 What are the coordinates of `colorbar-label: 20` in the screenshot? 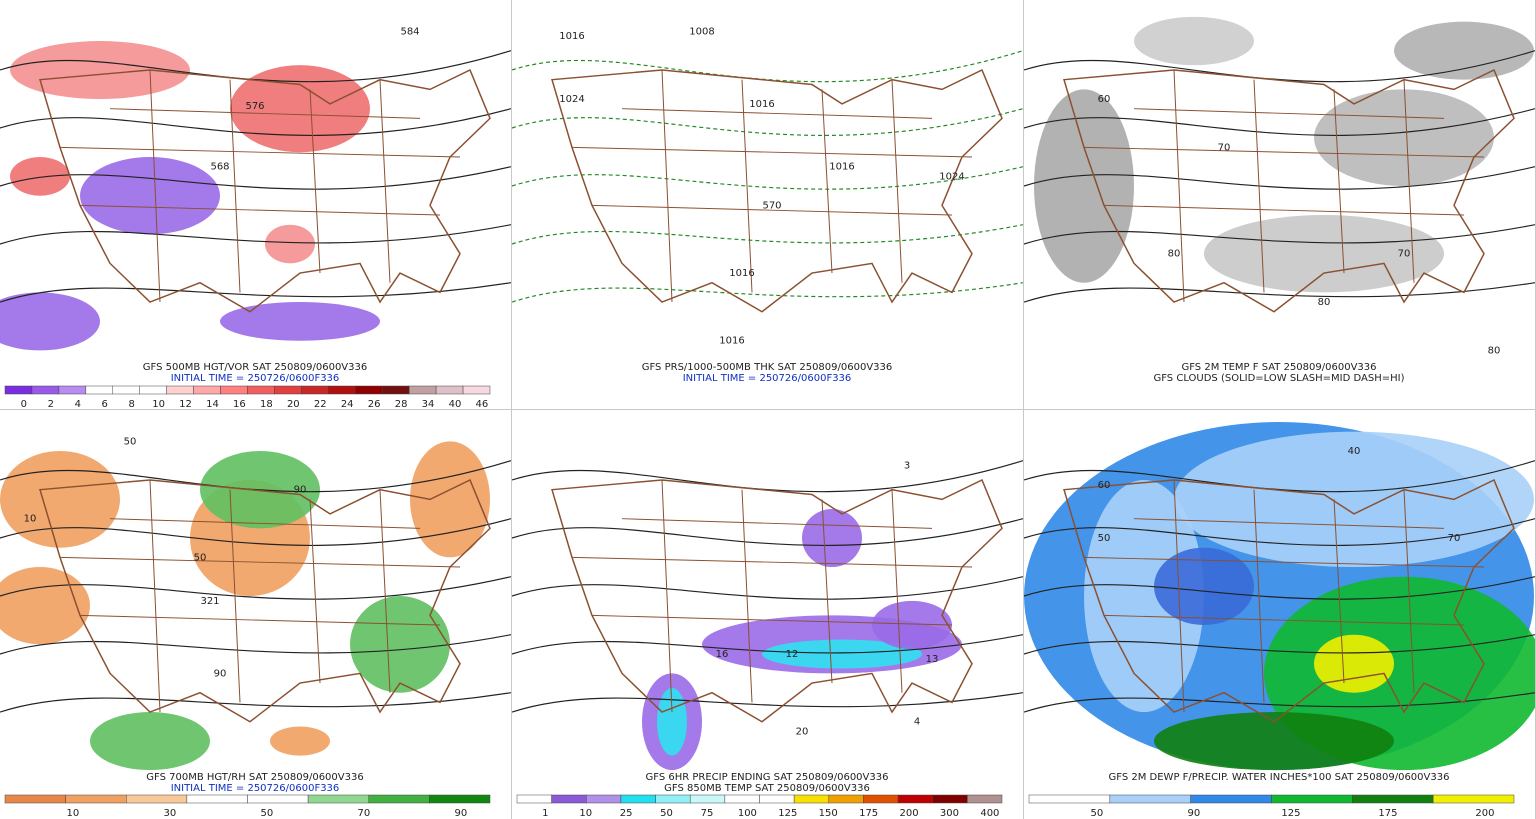 It's located at (293, 404).